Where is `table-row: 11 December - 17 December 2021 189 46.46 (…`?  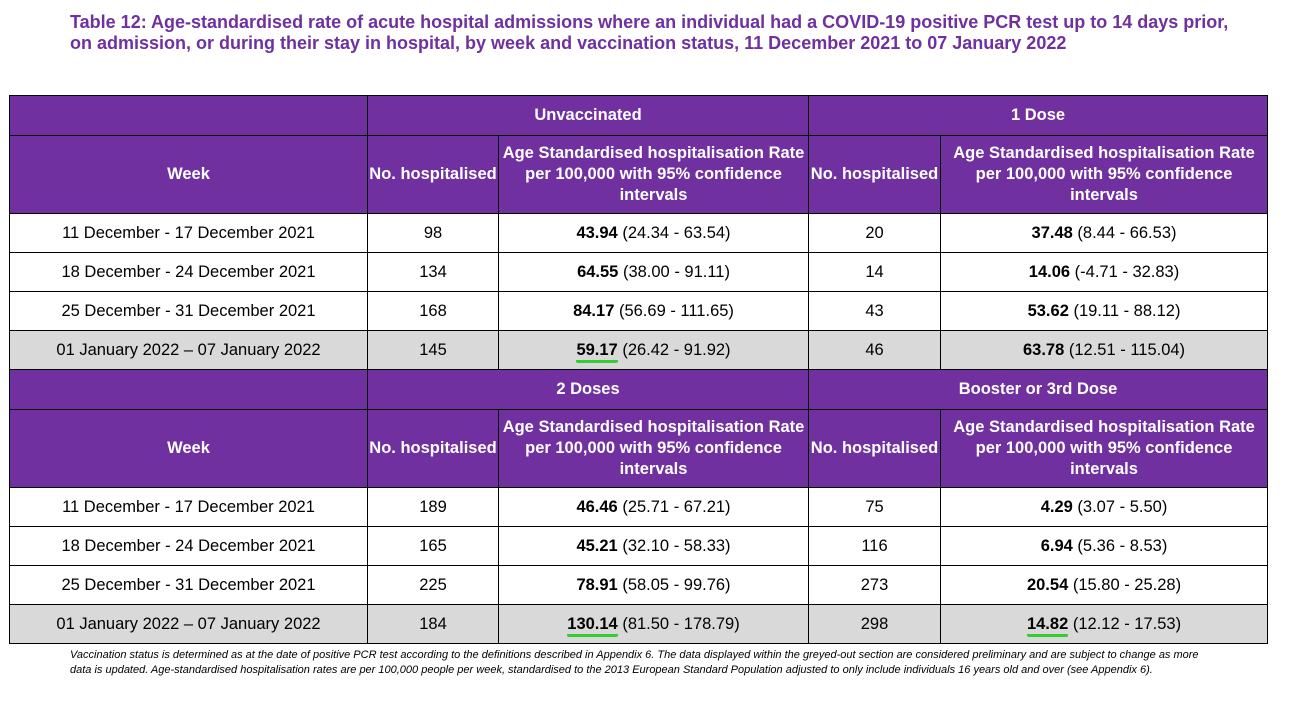 table-row: 11 December - 17 December 2021 189 46.46 (… is located at coordinates (639, 507).